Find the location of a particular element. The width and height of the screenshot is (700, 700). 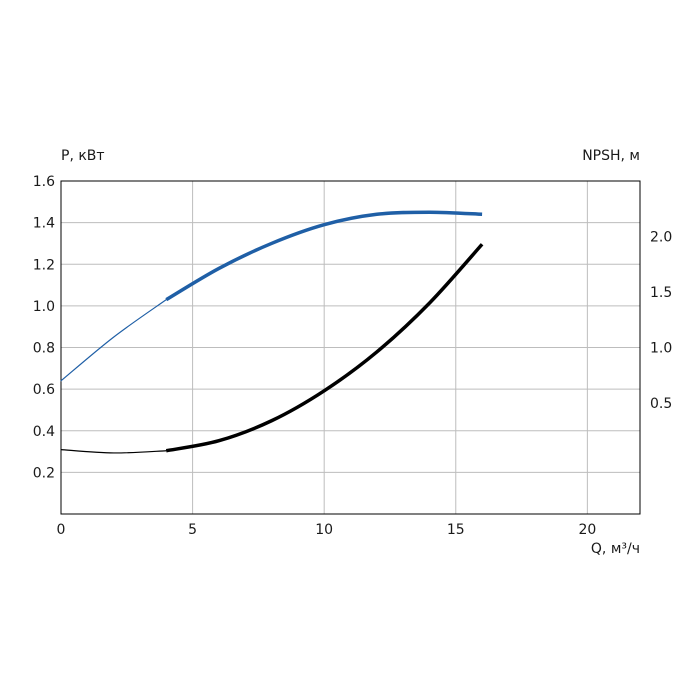

x-tick-label: 5 is located at coordinates (192, 530).